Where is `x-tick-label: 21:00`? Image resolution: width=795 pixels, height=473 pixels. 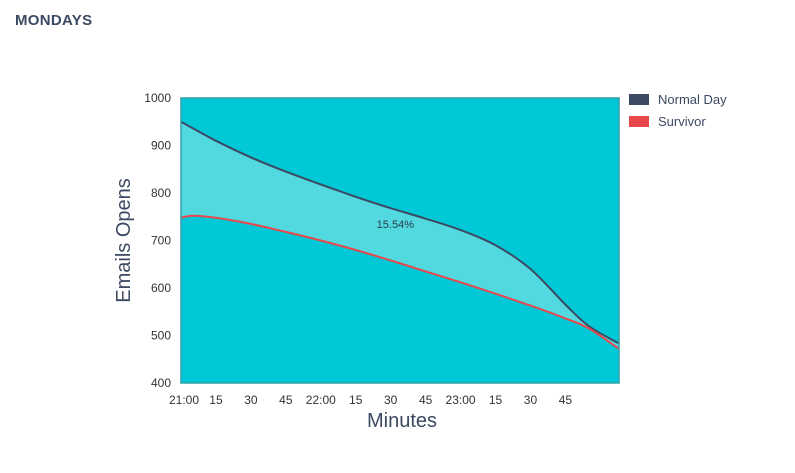
x-tick-label: 21:00 is located at coordinates (184, 400).